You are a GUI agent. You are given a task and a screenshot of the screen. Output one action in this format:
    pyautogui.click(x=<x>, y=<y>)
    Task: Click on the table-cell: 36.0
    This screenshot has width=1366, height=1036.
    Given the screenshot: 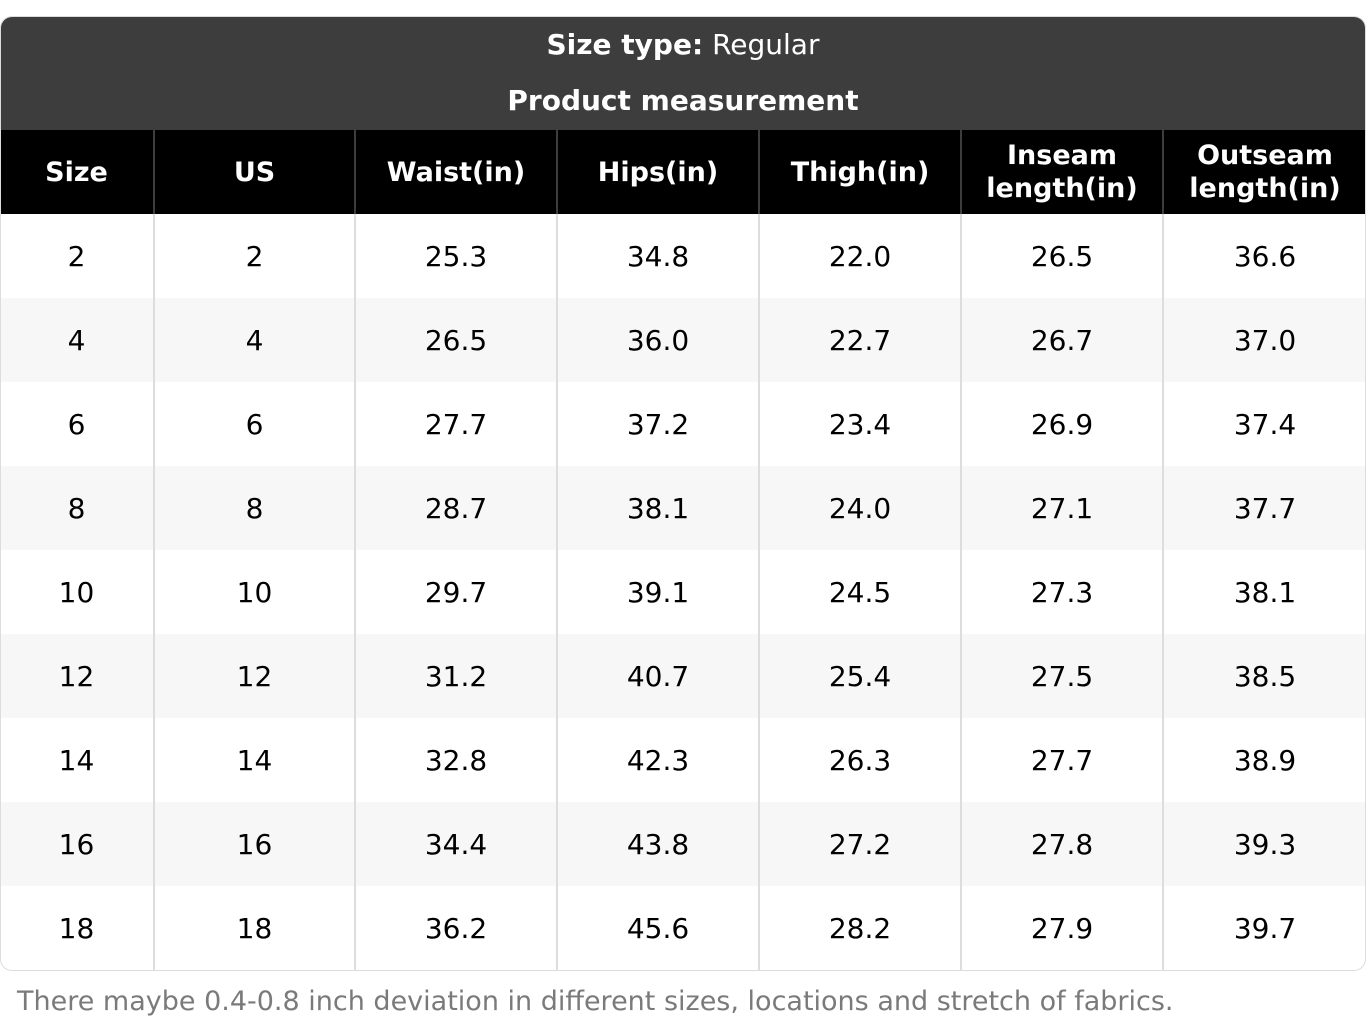 What is the action you would take?
    pyautogui.click(x=657, y=340)
    